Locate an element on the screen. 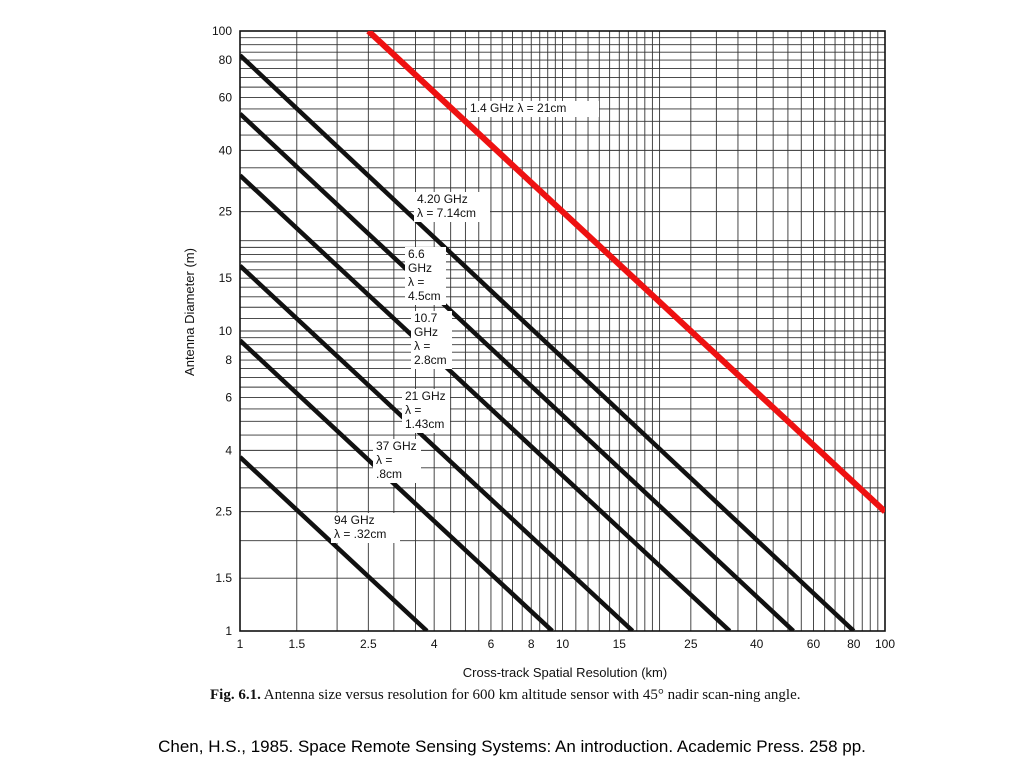 This screenshot has height=768, width=1024. x-axis-title: Cross-track Spatial Resolution (km) is located at coordinates (565, 672).